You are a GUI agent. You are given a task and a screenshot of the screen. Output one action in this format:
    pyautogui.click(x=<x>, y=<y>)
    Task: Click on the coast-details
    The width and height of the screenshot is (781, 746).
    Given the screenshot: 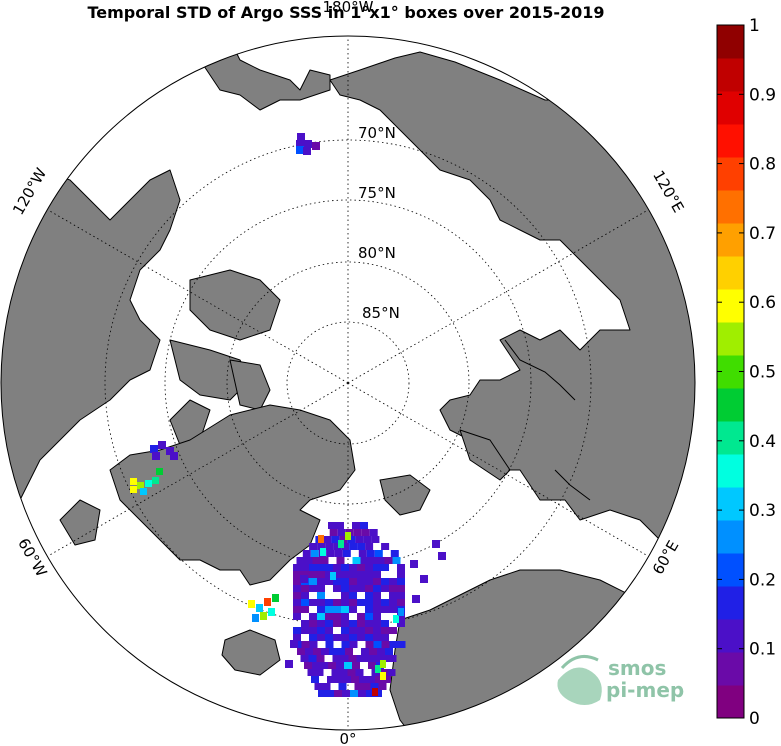 What is the action you would take?
    pyautogui.click(x=547, y=420)
    